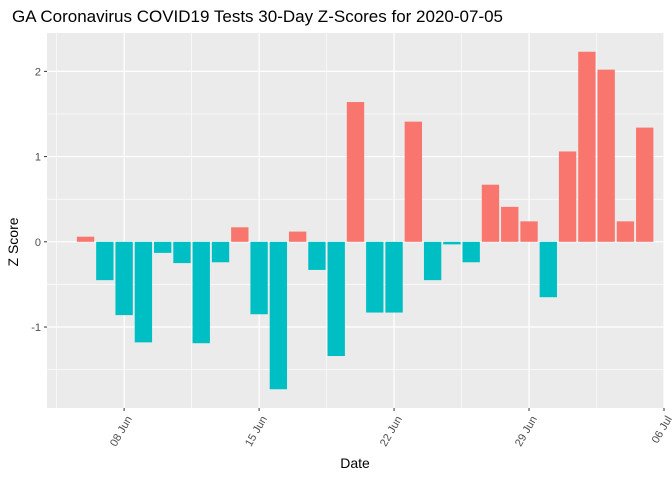 Image resolution: width=672 pixels, height=480 pixels. Describe the element at coordinates (13, 241) in the screenshot. I see `y-axis-title: Z Score` at that location.